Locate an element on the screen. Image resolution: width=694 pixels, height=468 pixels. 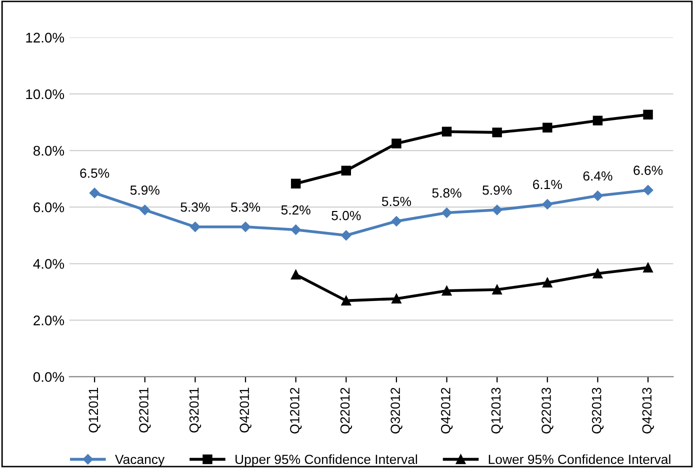
x-tick-label: Q32011 is located at coordinates (195, 410).